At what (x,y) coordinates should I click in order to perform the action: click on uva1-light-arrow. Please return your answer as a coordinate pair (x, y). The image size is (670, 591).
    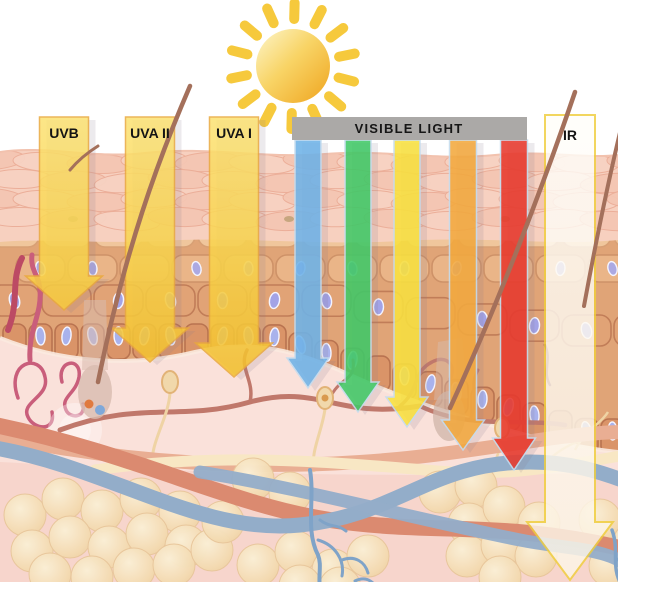
    Looking at the image, I should click on (234, 247).